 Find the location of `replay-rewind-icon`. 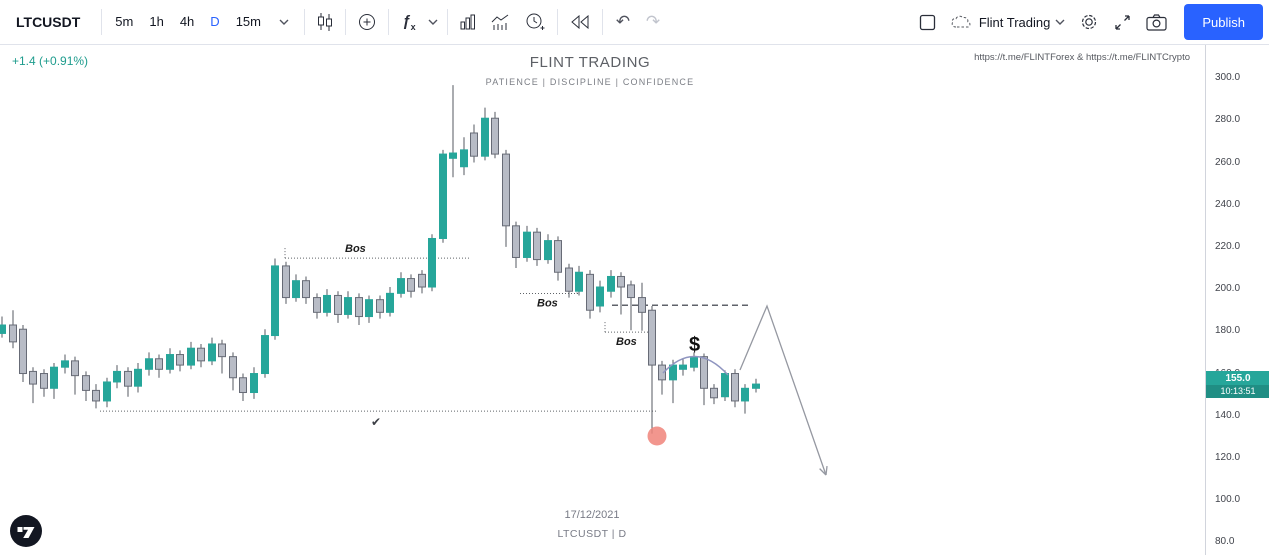

replay-rewind-icon is located at coordinates (580, 22).